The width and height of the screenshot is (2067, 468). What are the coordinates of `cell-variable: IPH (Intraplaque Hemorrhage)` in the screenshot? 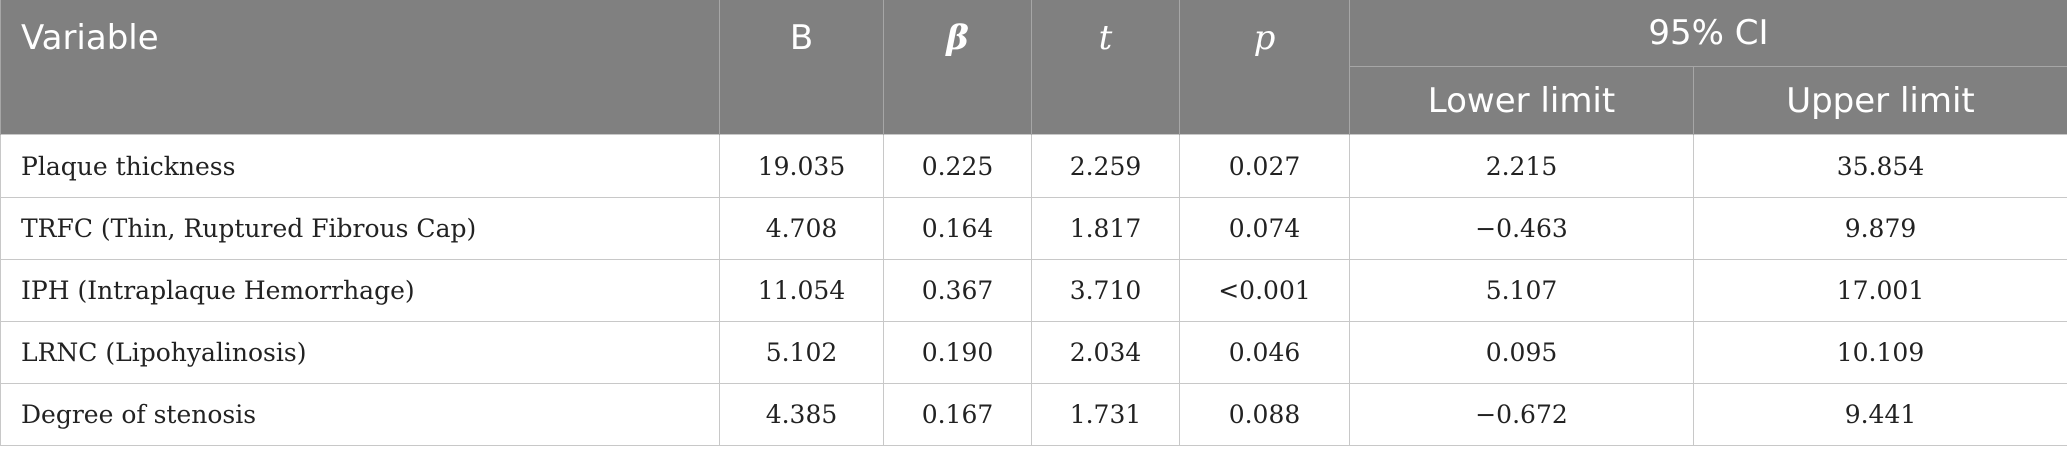 It's located at (360, 290).